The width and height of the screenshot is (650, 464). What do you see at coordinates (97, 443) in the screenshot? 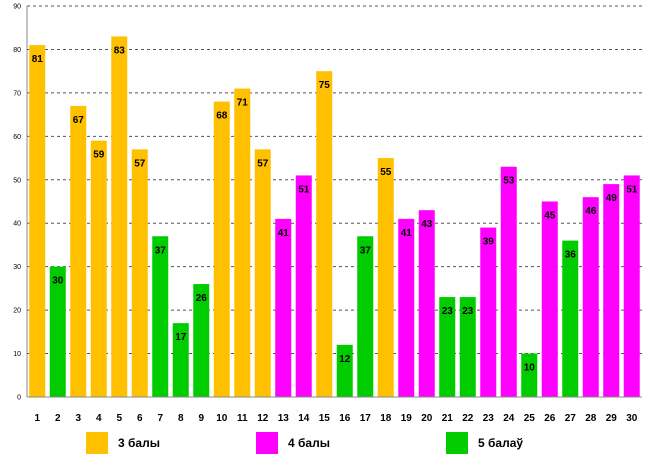
I see `legend-swatch-3-baly` at bounding box center [97, 443].